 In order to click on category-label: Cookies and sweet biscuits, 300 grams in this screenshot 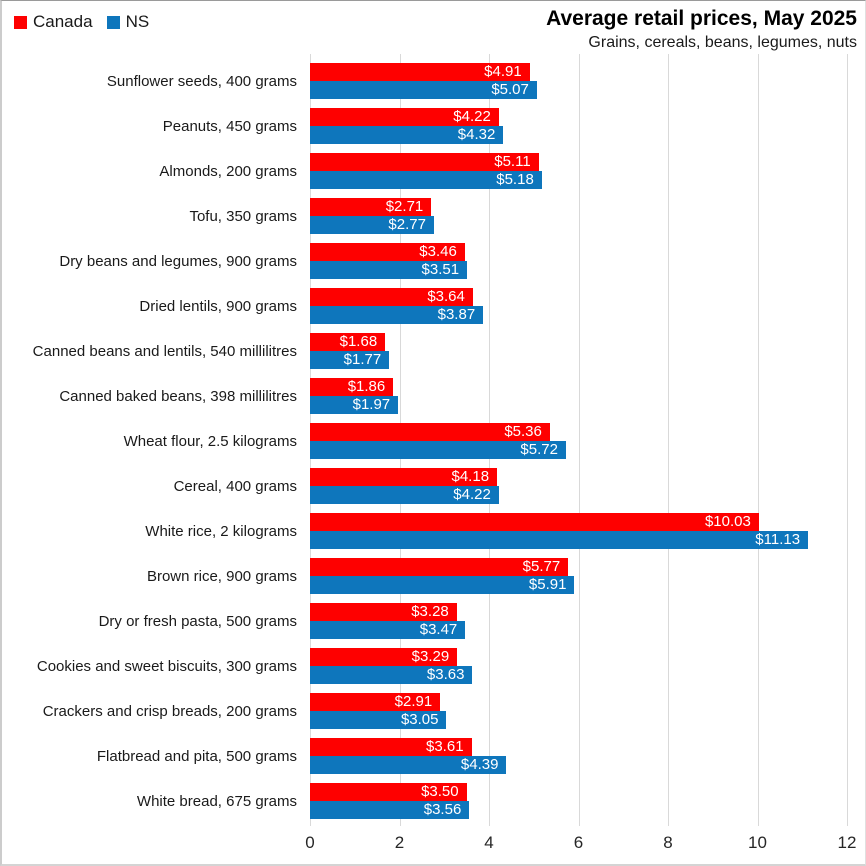, I will do `click(166, 666)`.